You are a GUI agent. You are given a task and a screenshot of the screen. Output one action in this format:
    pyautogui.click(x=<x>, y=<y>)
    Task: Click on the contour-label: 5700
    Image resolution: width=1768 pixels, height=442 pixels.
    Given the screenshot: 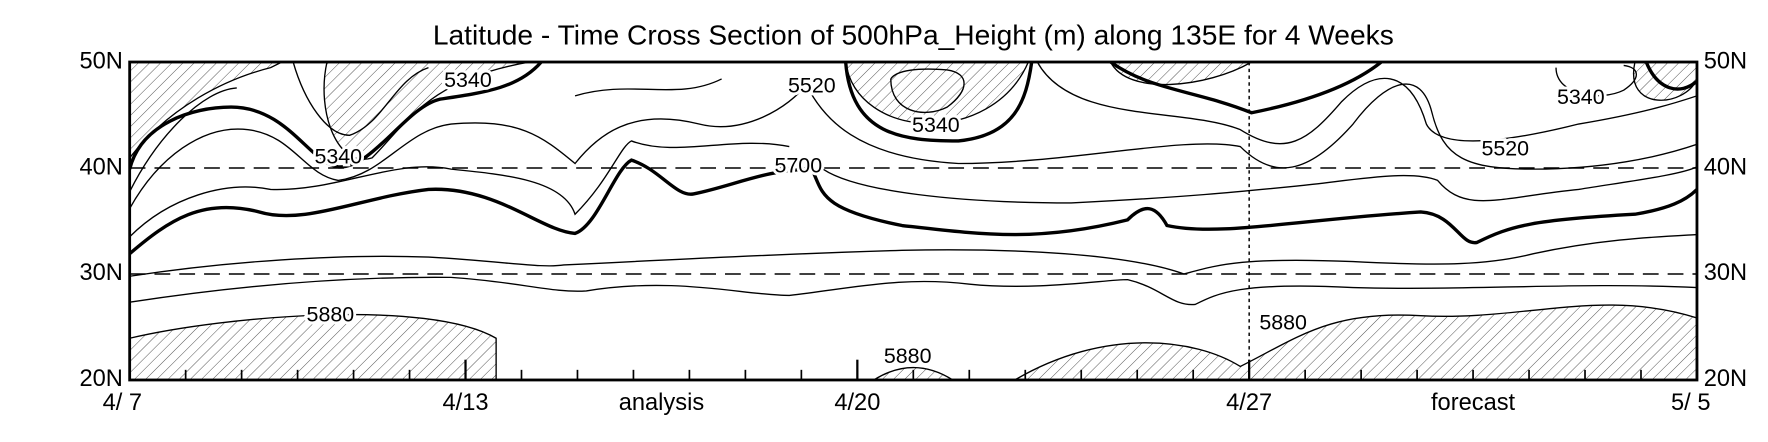 What is the action you would take?
    pyautogui.click(x=798, y=166)
    